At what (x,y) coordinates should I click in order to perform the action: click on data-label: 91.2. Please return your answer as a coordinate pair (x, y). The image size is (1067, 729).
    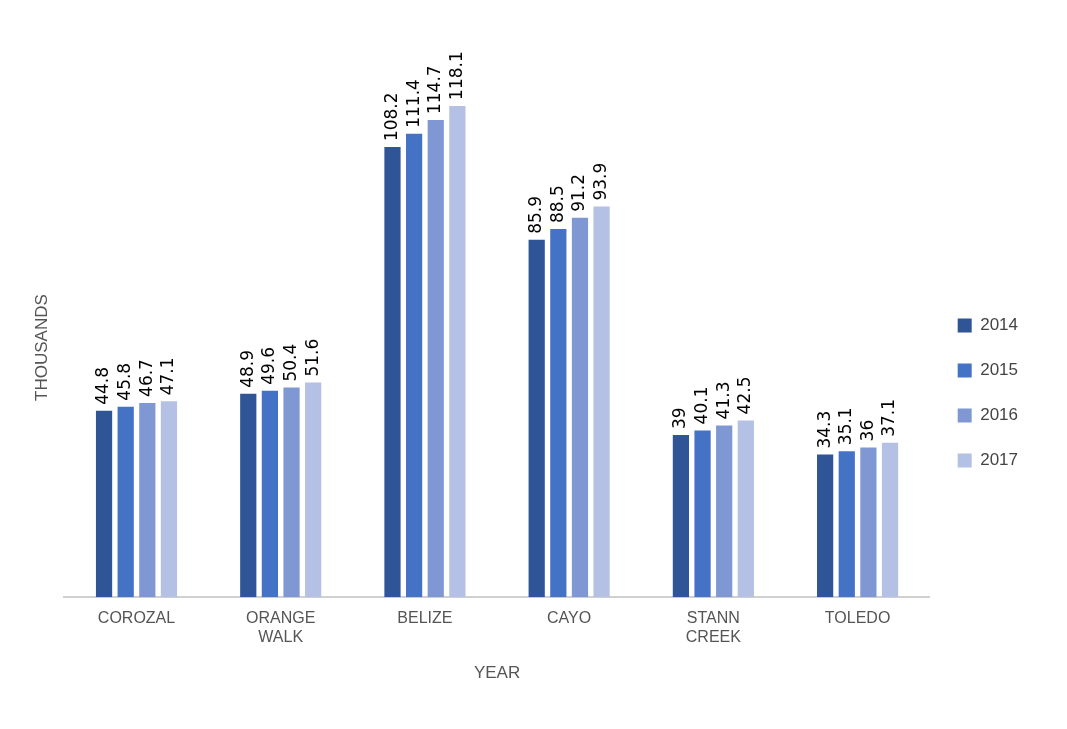
    Looking at the image, I should click on (578, 192).